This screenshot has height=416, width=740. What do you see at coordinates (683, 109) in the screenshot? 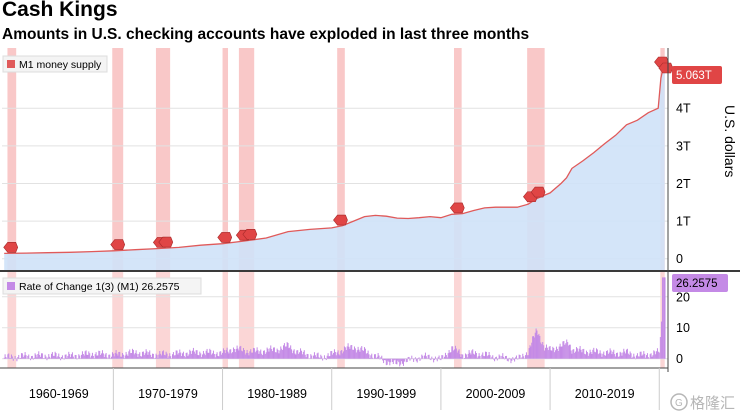
I see `y-tick-top-4: 4T` at bounding box center [683, 109].